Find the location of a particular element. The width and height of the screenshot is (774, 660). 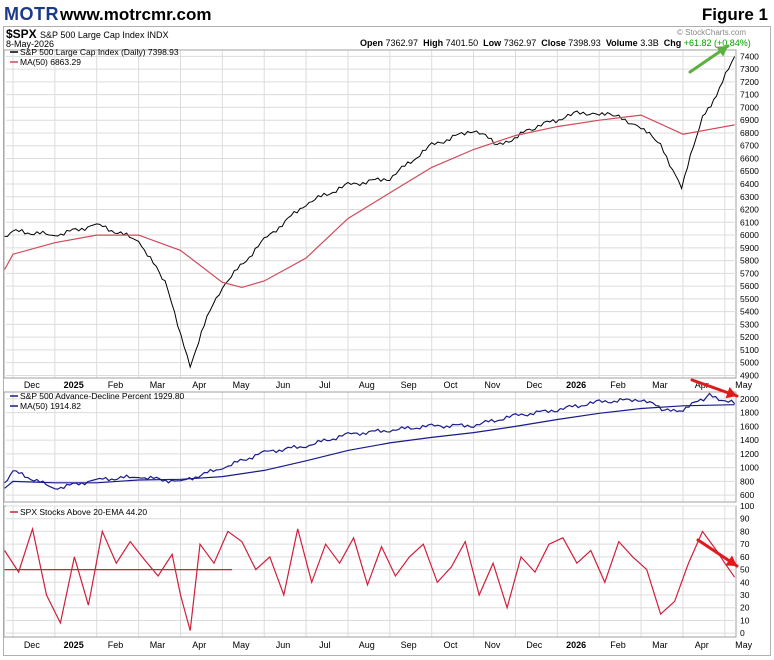

price-legend: S&P 500 Large Cap Index (Daily) 7398.93 is located at coordinates (99, 52).